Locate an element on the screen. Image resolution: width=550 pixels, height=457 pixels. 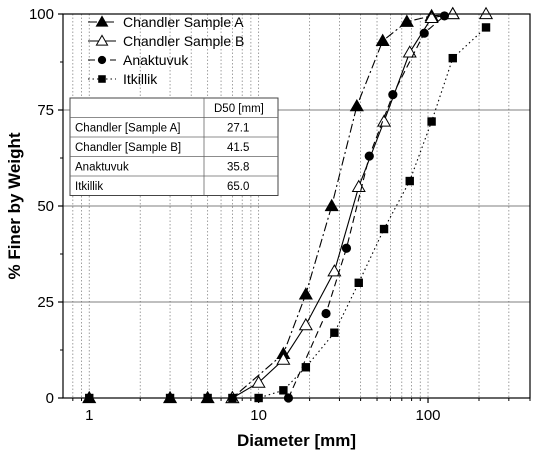
table-frame is located at coordinates (174, 146).